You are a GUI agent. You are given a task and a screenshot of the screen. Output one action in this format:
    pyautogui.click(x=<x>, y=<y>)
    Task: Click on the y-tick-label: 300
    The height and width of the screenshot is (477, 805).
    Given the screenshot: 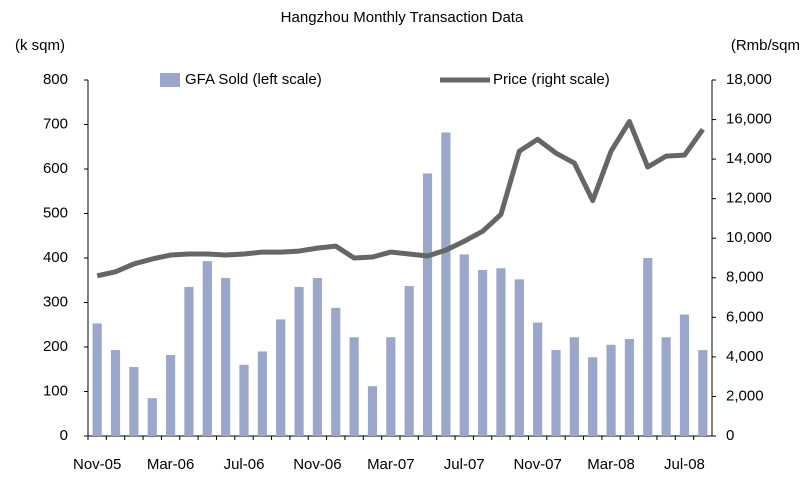 What is the action you would take?
    pyautogui.click(x=55, y=301)
    